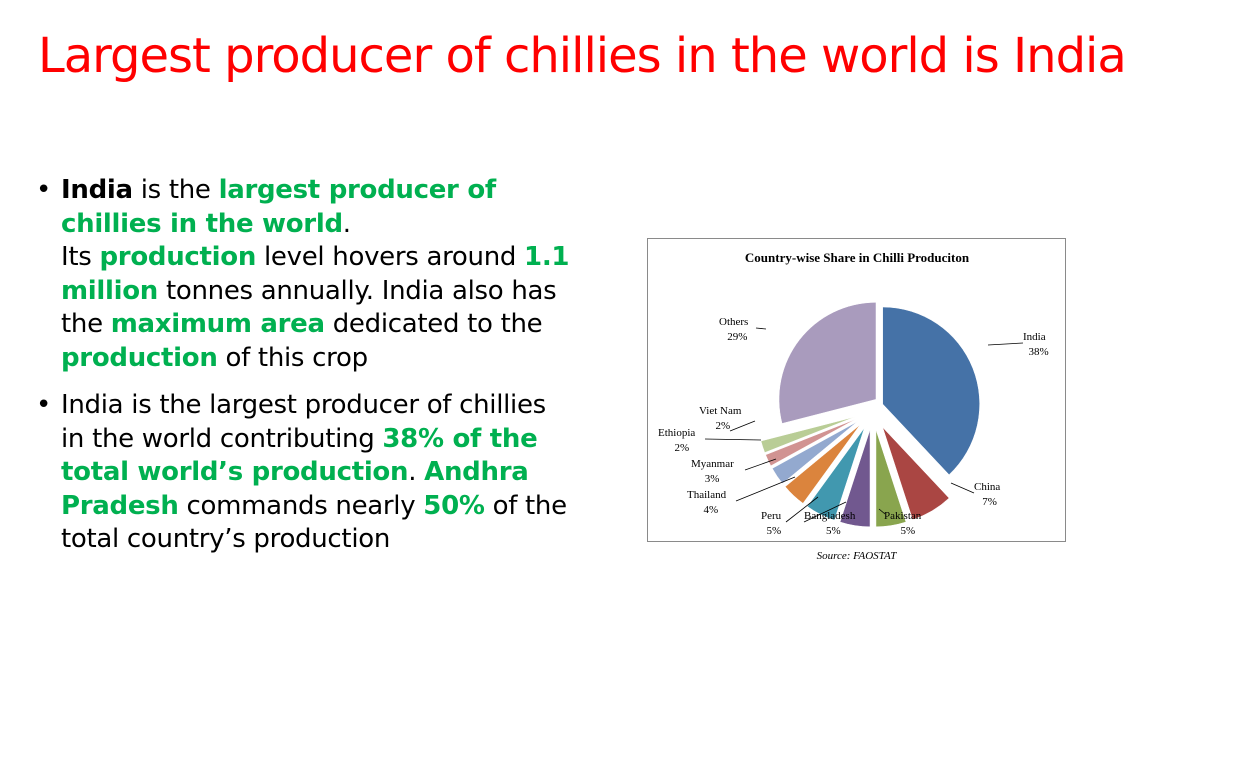 The height and width of the screenshot is (768, 1234). What do you see at coordinates (97, 190) in the screenshot?
I see `bold-text: India` at bounding box center [97, 190].